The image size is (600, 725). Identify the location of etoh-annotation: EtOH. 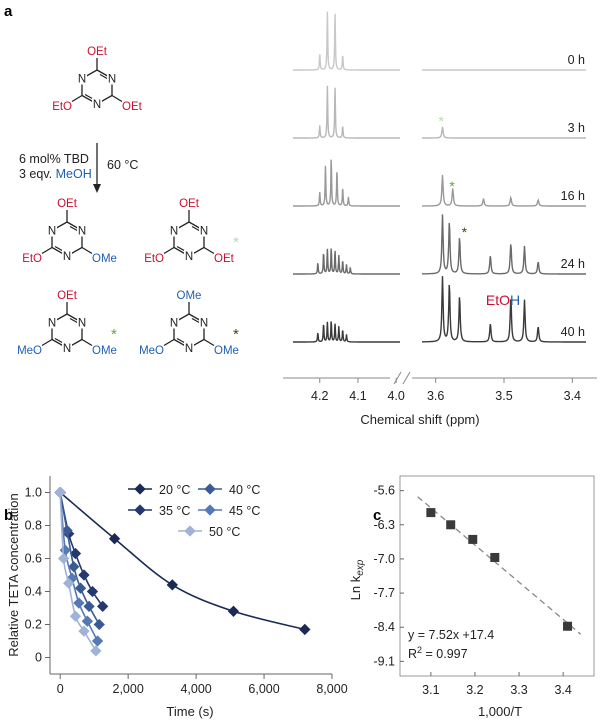
(503, 300).